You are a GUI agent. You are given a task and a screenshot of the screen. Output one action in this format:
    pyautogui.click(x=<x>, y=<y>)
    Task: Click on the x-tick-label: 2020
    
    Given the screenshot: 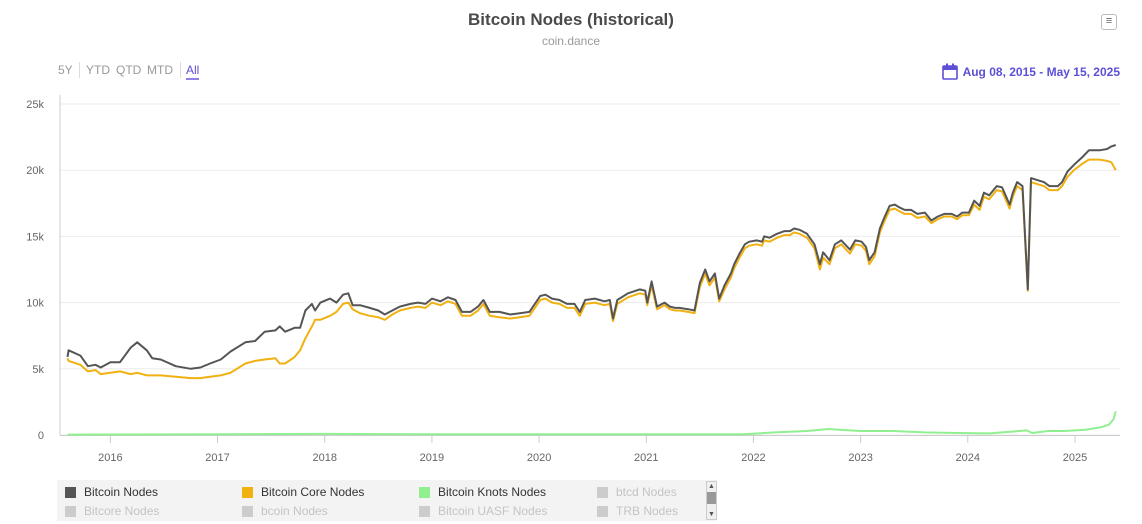 What is the action you would take?
    pyautogui.click(x=539, y=458)
    